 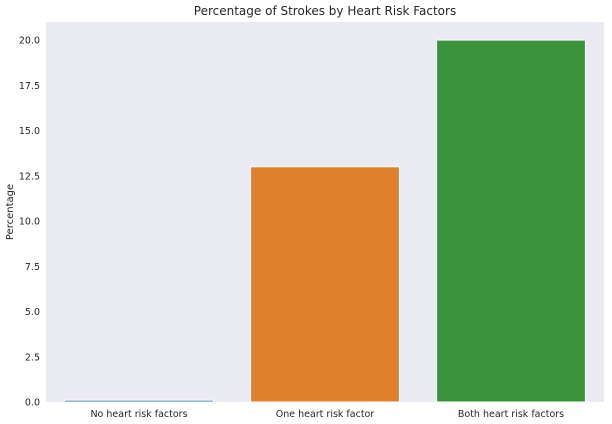 I want to click on y-tick-label: 7.5, so click(x=32, y=267).